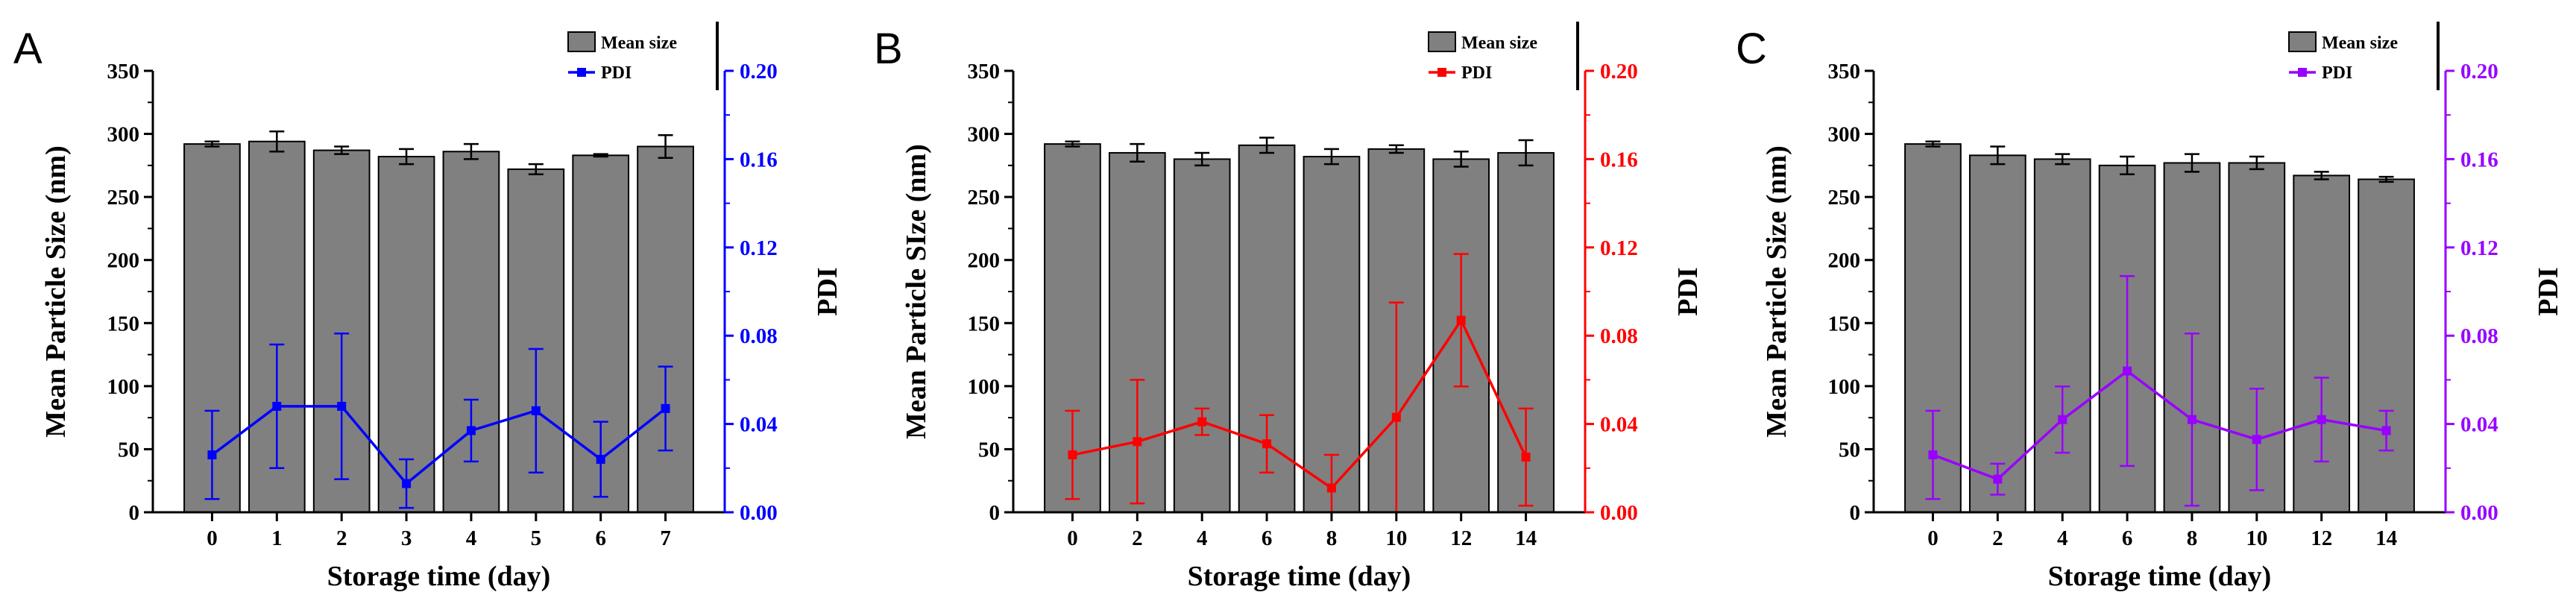 This screenshot has height=601, width=2576. What do you see at coordinates (536, 538) in the screenshot?
I see `x-tick-label: 5` at bounding box center [536, 538].